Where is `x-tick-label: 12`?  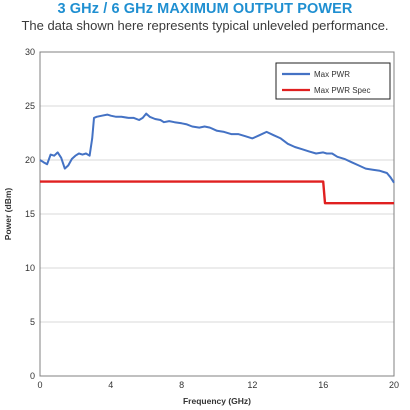 x-tick-label: 12 is located at coordinates (252, 385).